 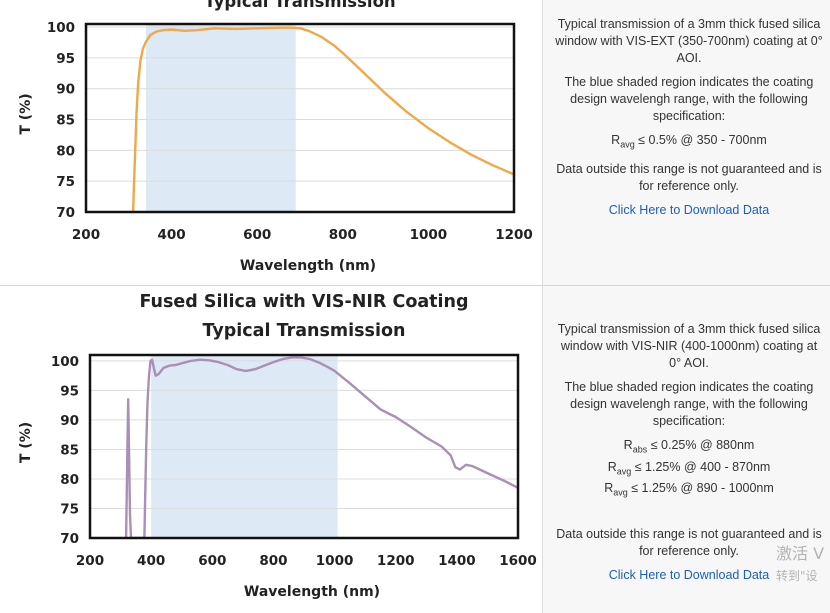 I want to click on watermark-line-2: 转到"设, so click(x=797, y=576).